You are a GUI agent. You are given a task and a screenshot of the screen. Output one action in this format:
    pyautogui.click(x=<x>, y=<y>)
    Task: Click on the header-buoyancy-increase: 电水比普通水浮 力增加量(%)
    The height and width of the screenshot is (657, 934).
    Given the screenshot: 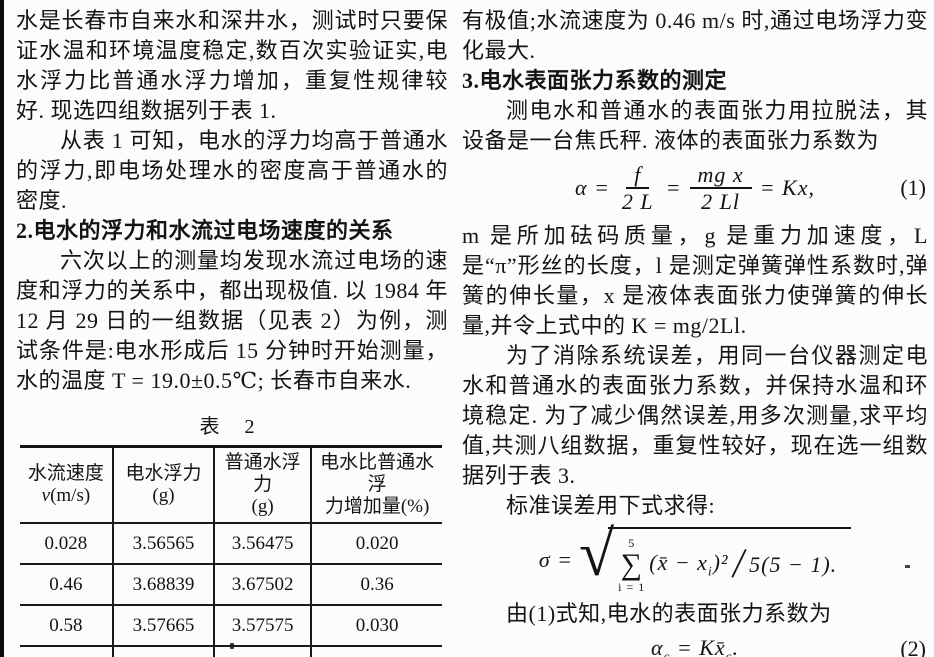 What is the action you would take?
    pyautogui.click(x=376, y=485)
    